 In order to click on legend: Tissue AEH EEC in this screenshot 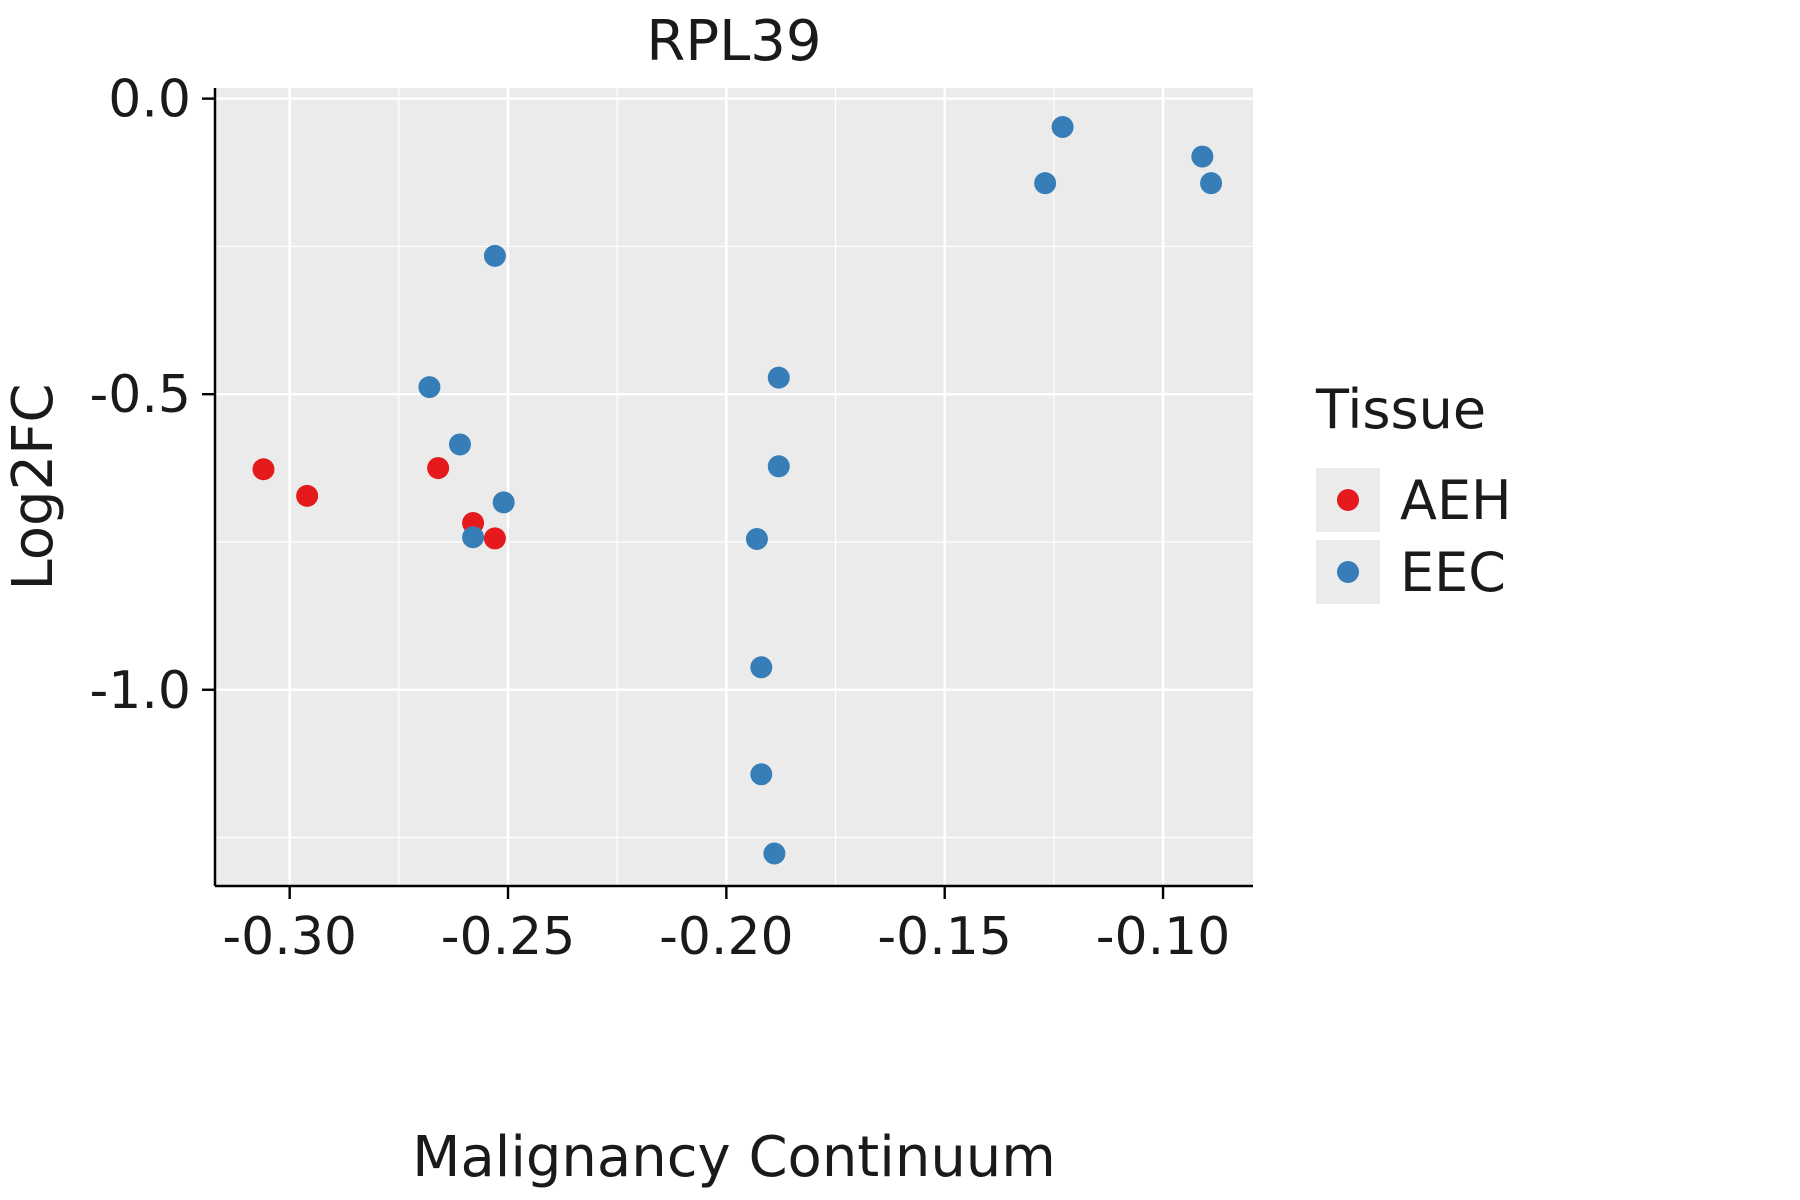, I will do `click(1413, 491)`.